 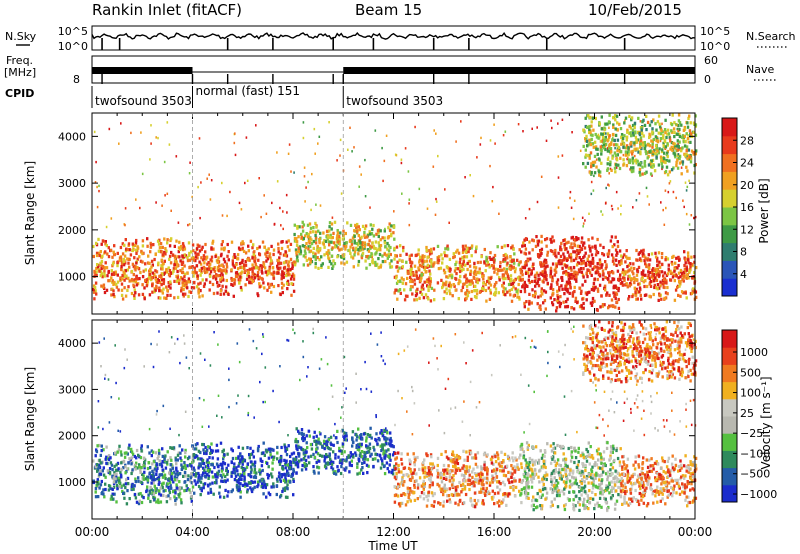 I want to click on power-cbar-ticklabel-4: 20, so click(x=747, y=185).